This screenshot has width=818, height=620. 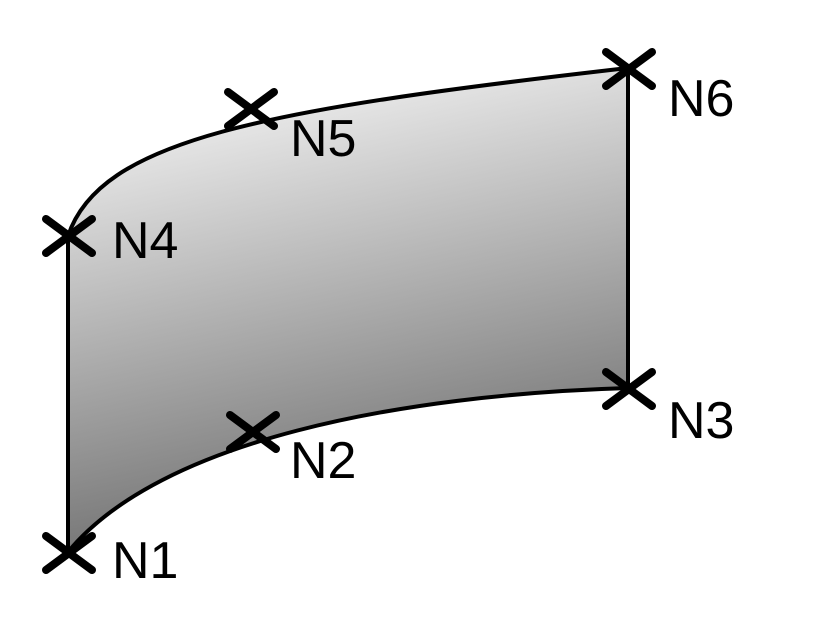 I want to click on node-marker-n5, so click(x=251, y=109).